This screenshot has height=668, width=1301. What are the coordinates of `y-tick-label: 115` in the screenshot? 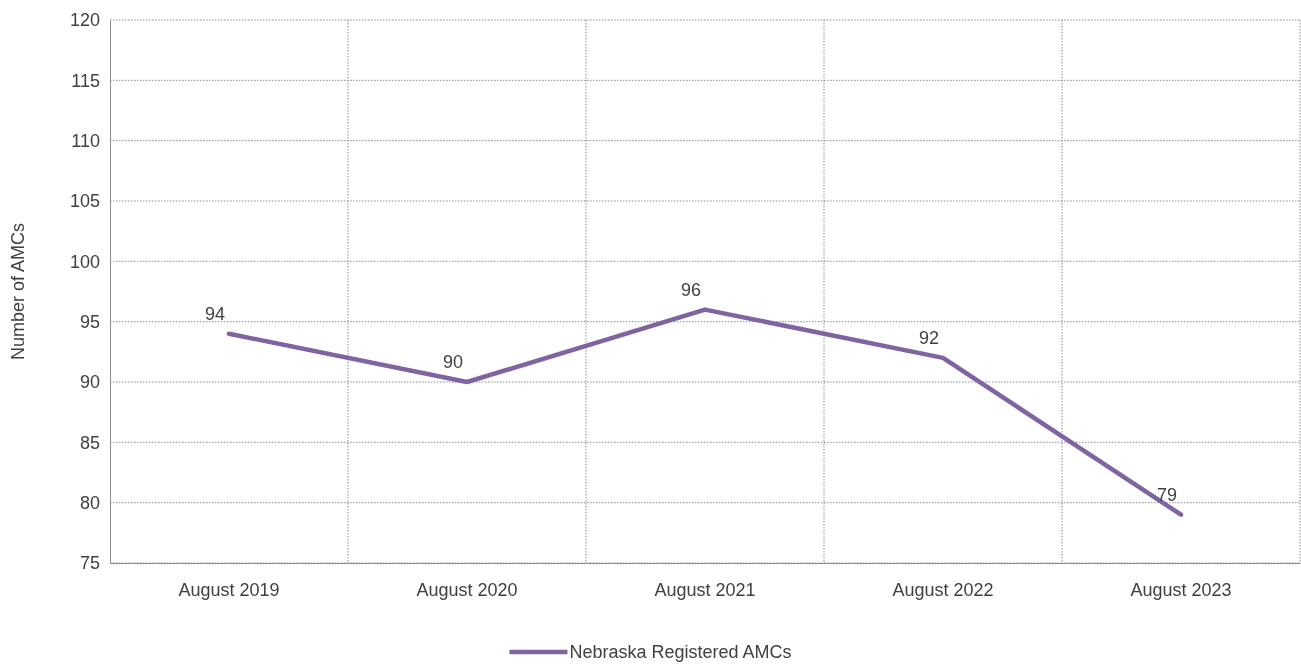 It's located at (85, 80).